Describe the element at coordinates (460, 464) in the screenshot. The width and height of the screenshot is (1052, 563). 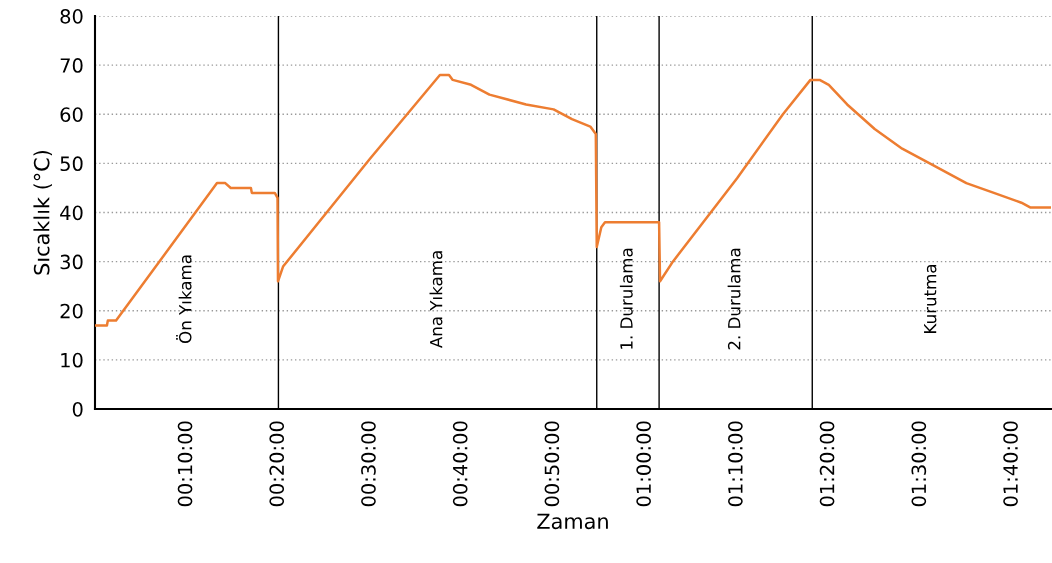
I see `x-tick-label: 00:40:00` at that location.